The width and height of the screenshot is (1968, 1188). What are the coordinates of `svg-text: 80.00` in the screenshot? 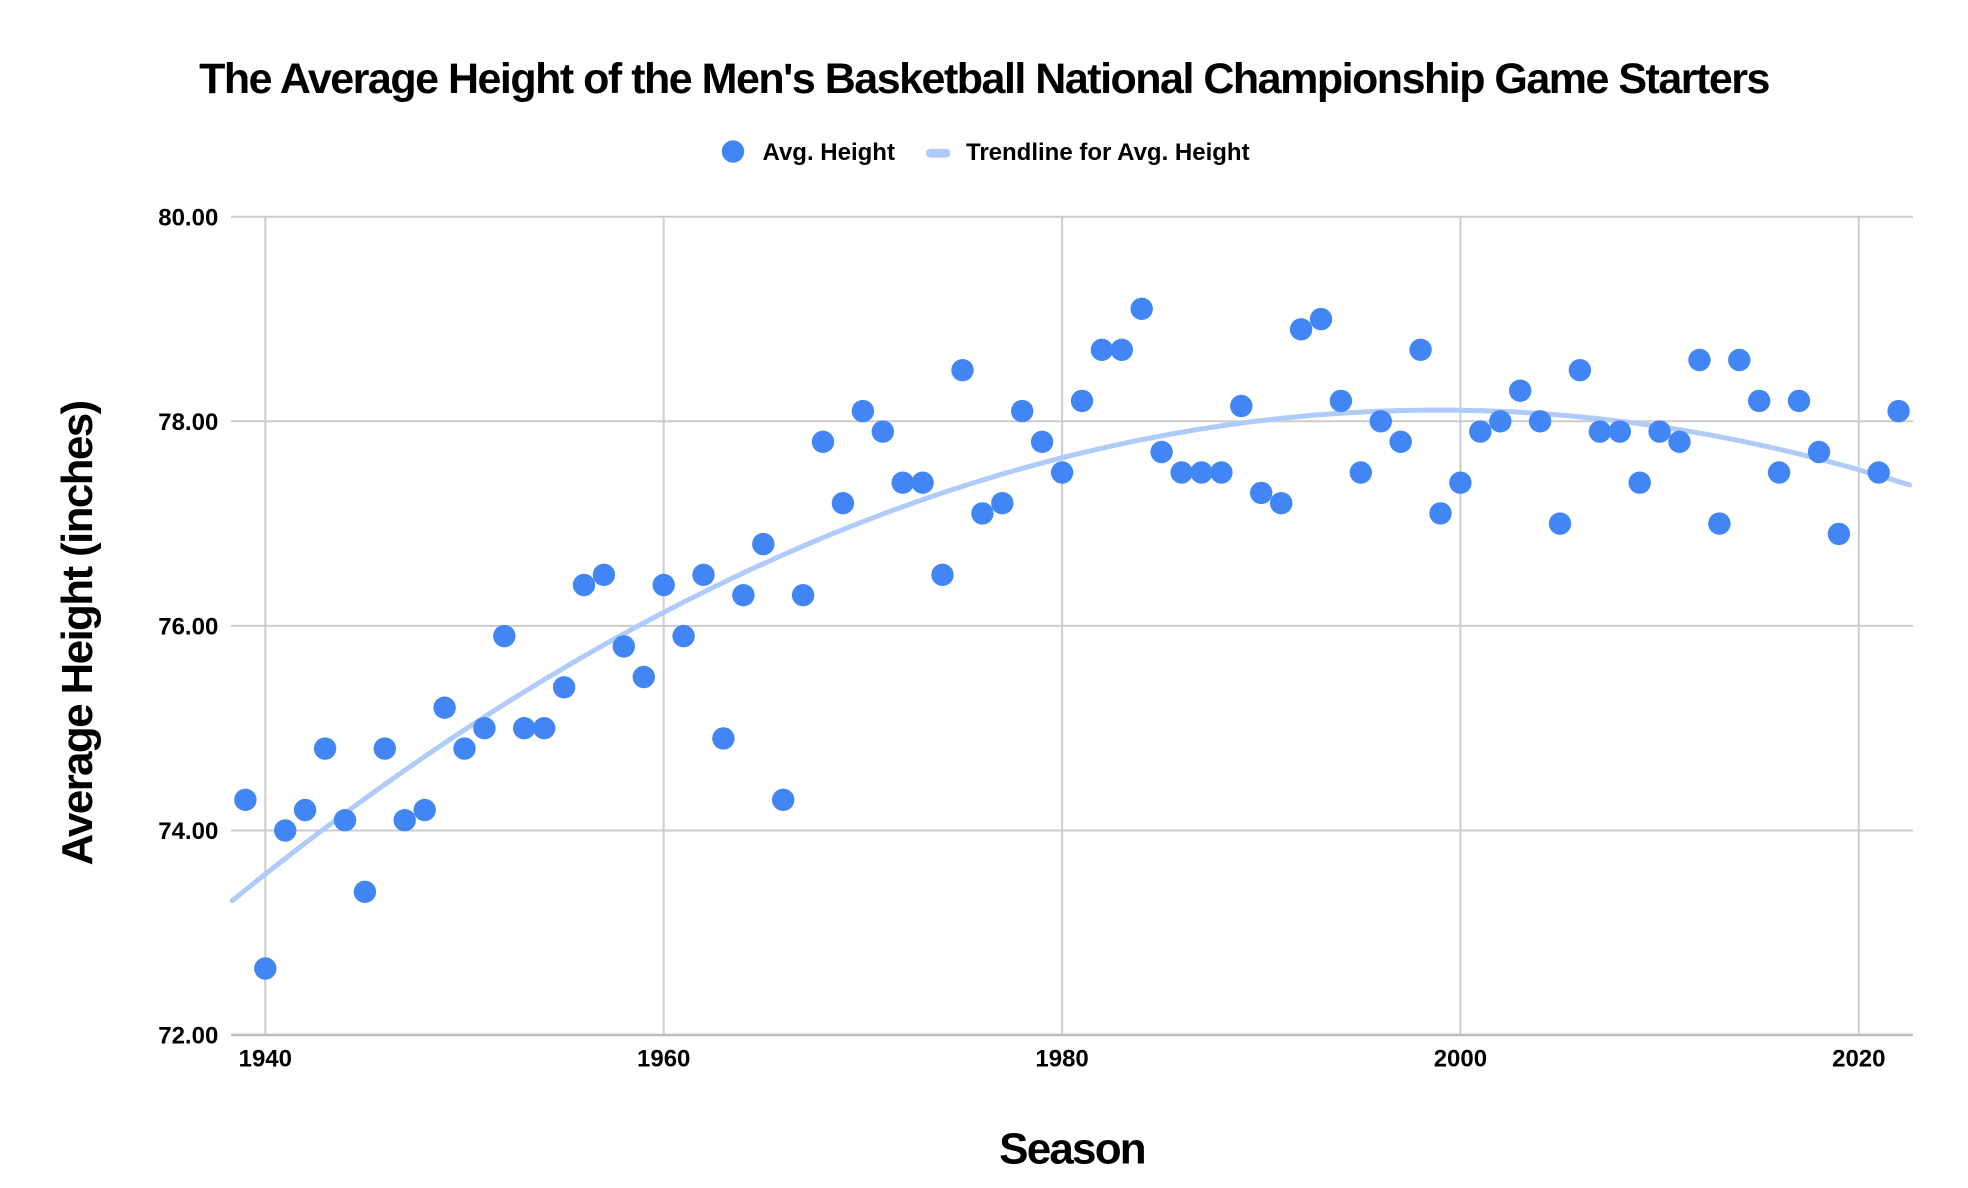 It's located at (188, 217).